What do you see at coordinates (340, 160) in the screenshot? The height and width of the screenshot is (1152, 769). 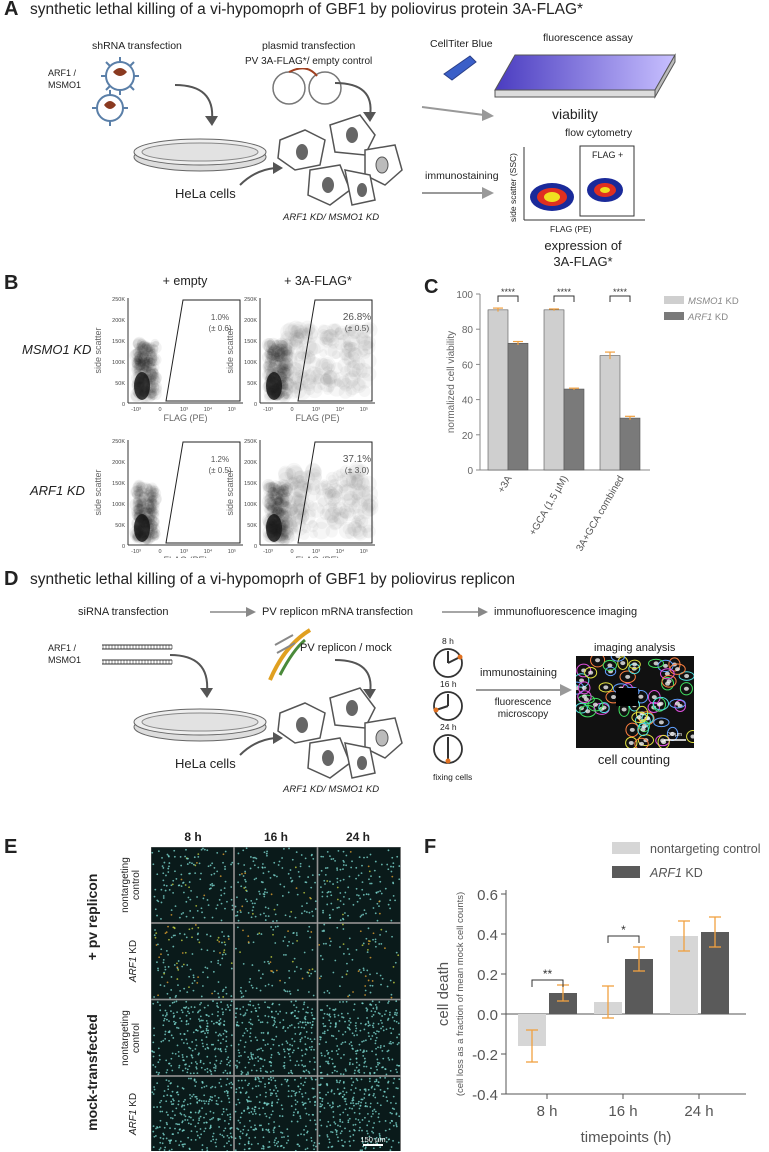 I see `transfected-cells-a` at bounding box center [340, 160].